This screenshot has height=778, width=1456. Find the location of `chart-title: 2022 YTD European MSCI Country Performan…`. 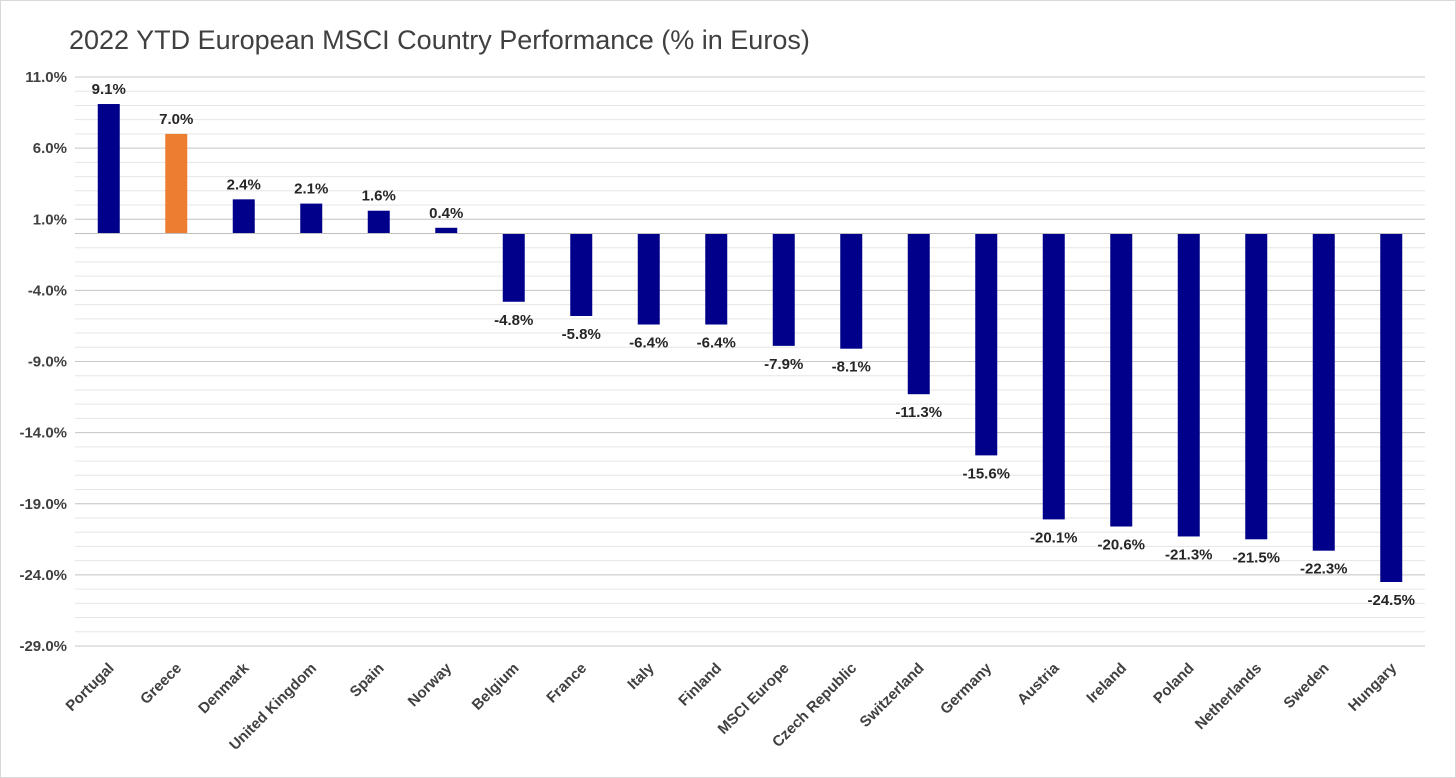

chart-title: 2022 YTD European MSCI Country Performan… is located at coordinates (439, 40).